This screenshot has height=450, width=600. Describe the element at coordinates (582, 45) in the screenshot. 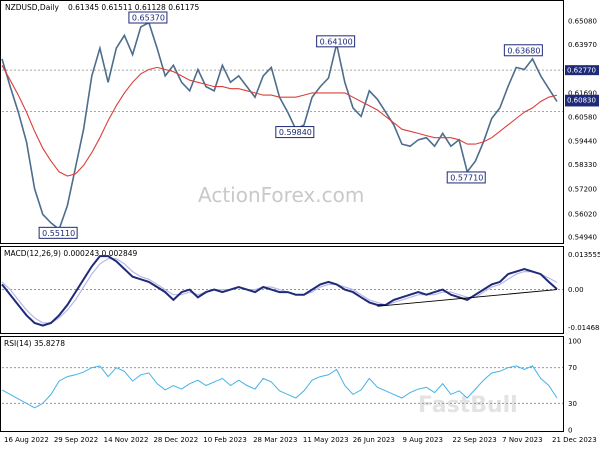

I see `price-y-tick-label: 0.63970` at that location.